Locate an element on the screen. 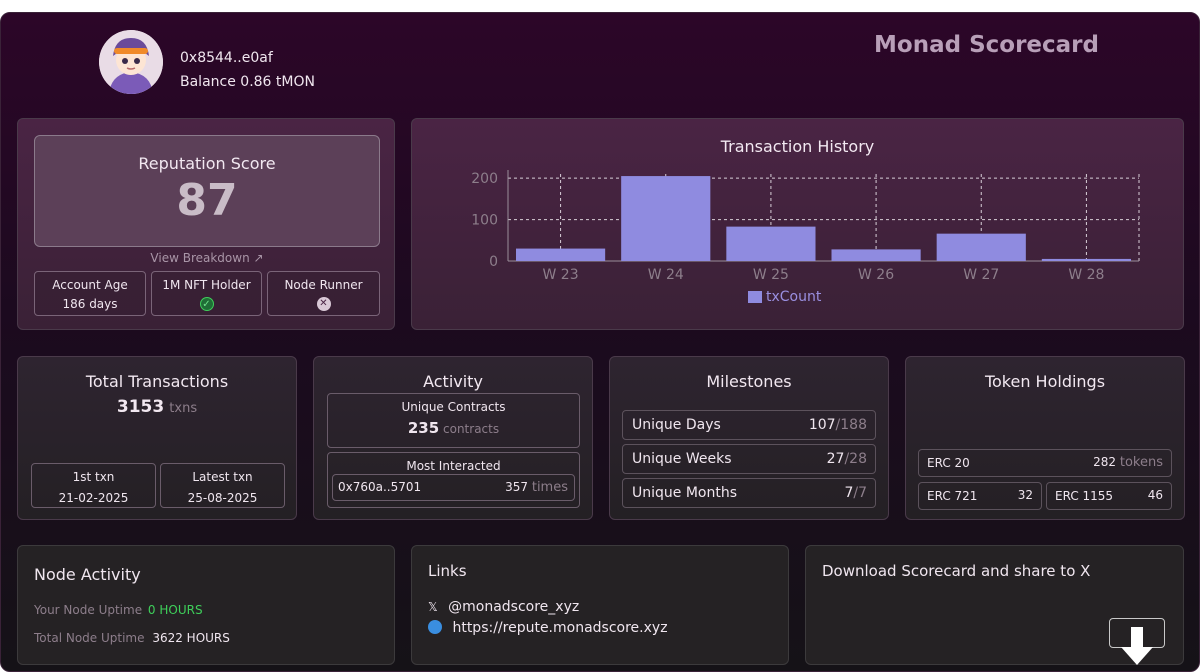 This screenshot has width=1200, height=672. reputation-label: Reputation Score is located at coordinates (207, 163).